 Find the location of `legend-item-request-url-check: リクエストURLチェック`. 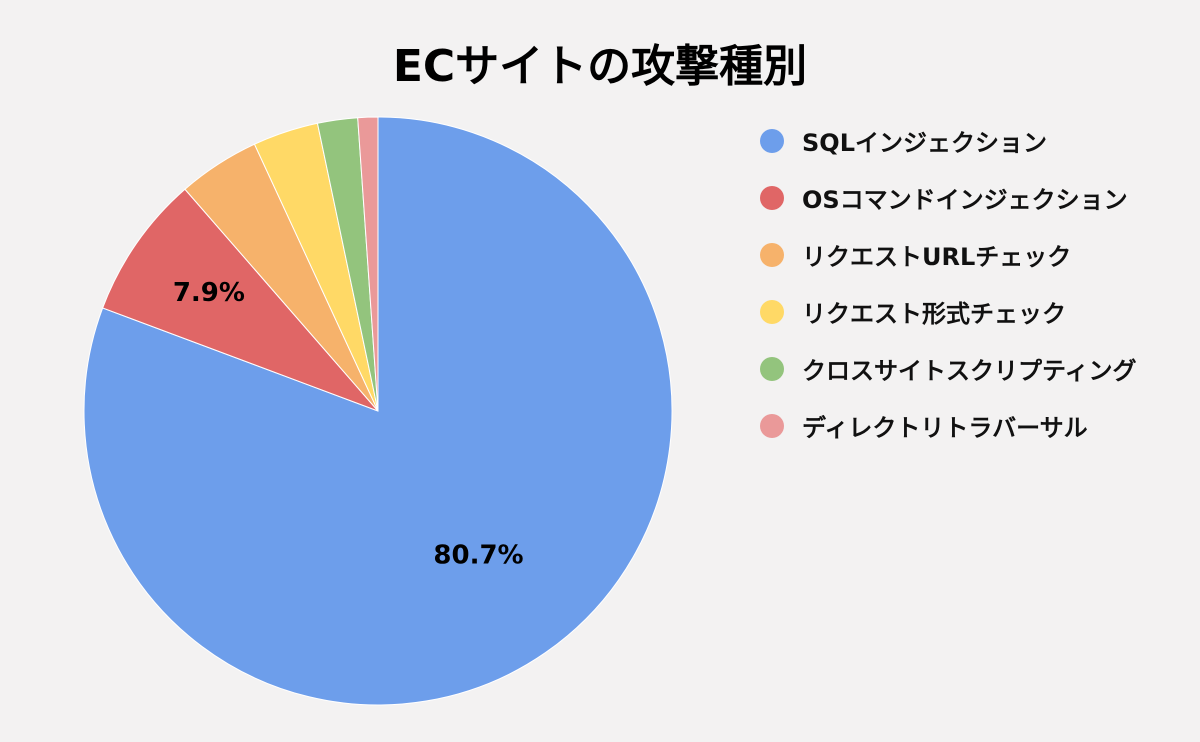

legend-item-request-url-check: リクエストURLチェック is located at coordinates (948, 254).